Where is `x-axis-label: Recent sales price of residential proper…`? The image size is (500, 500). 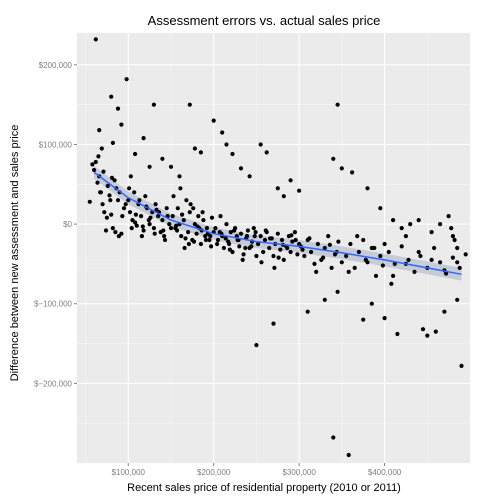 x-axis-label: Recent sales price of residential proper… is located at coordinates (264, 488).